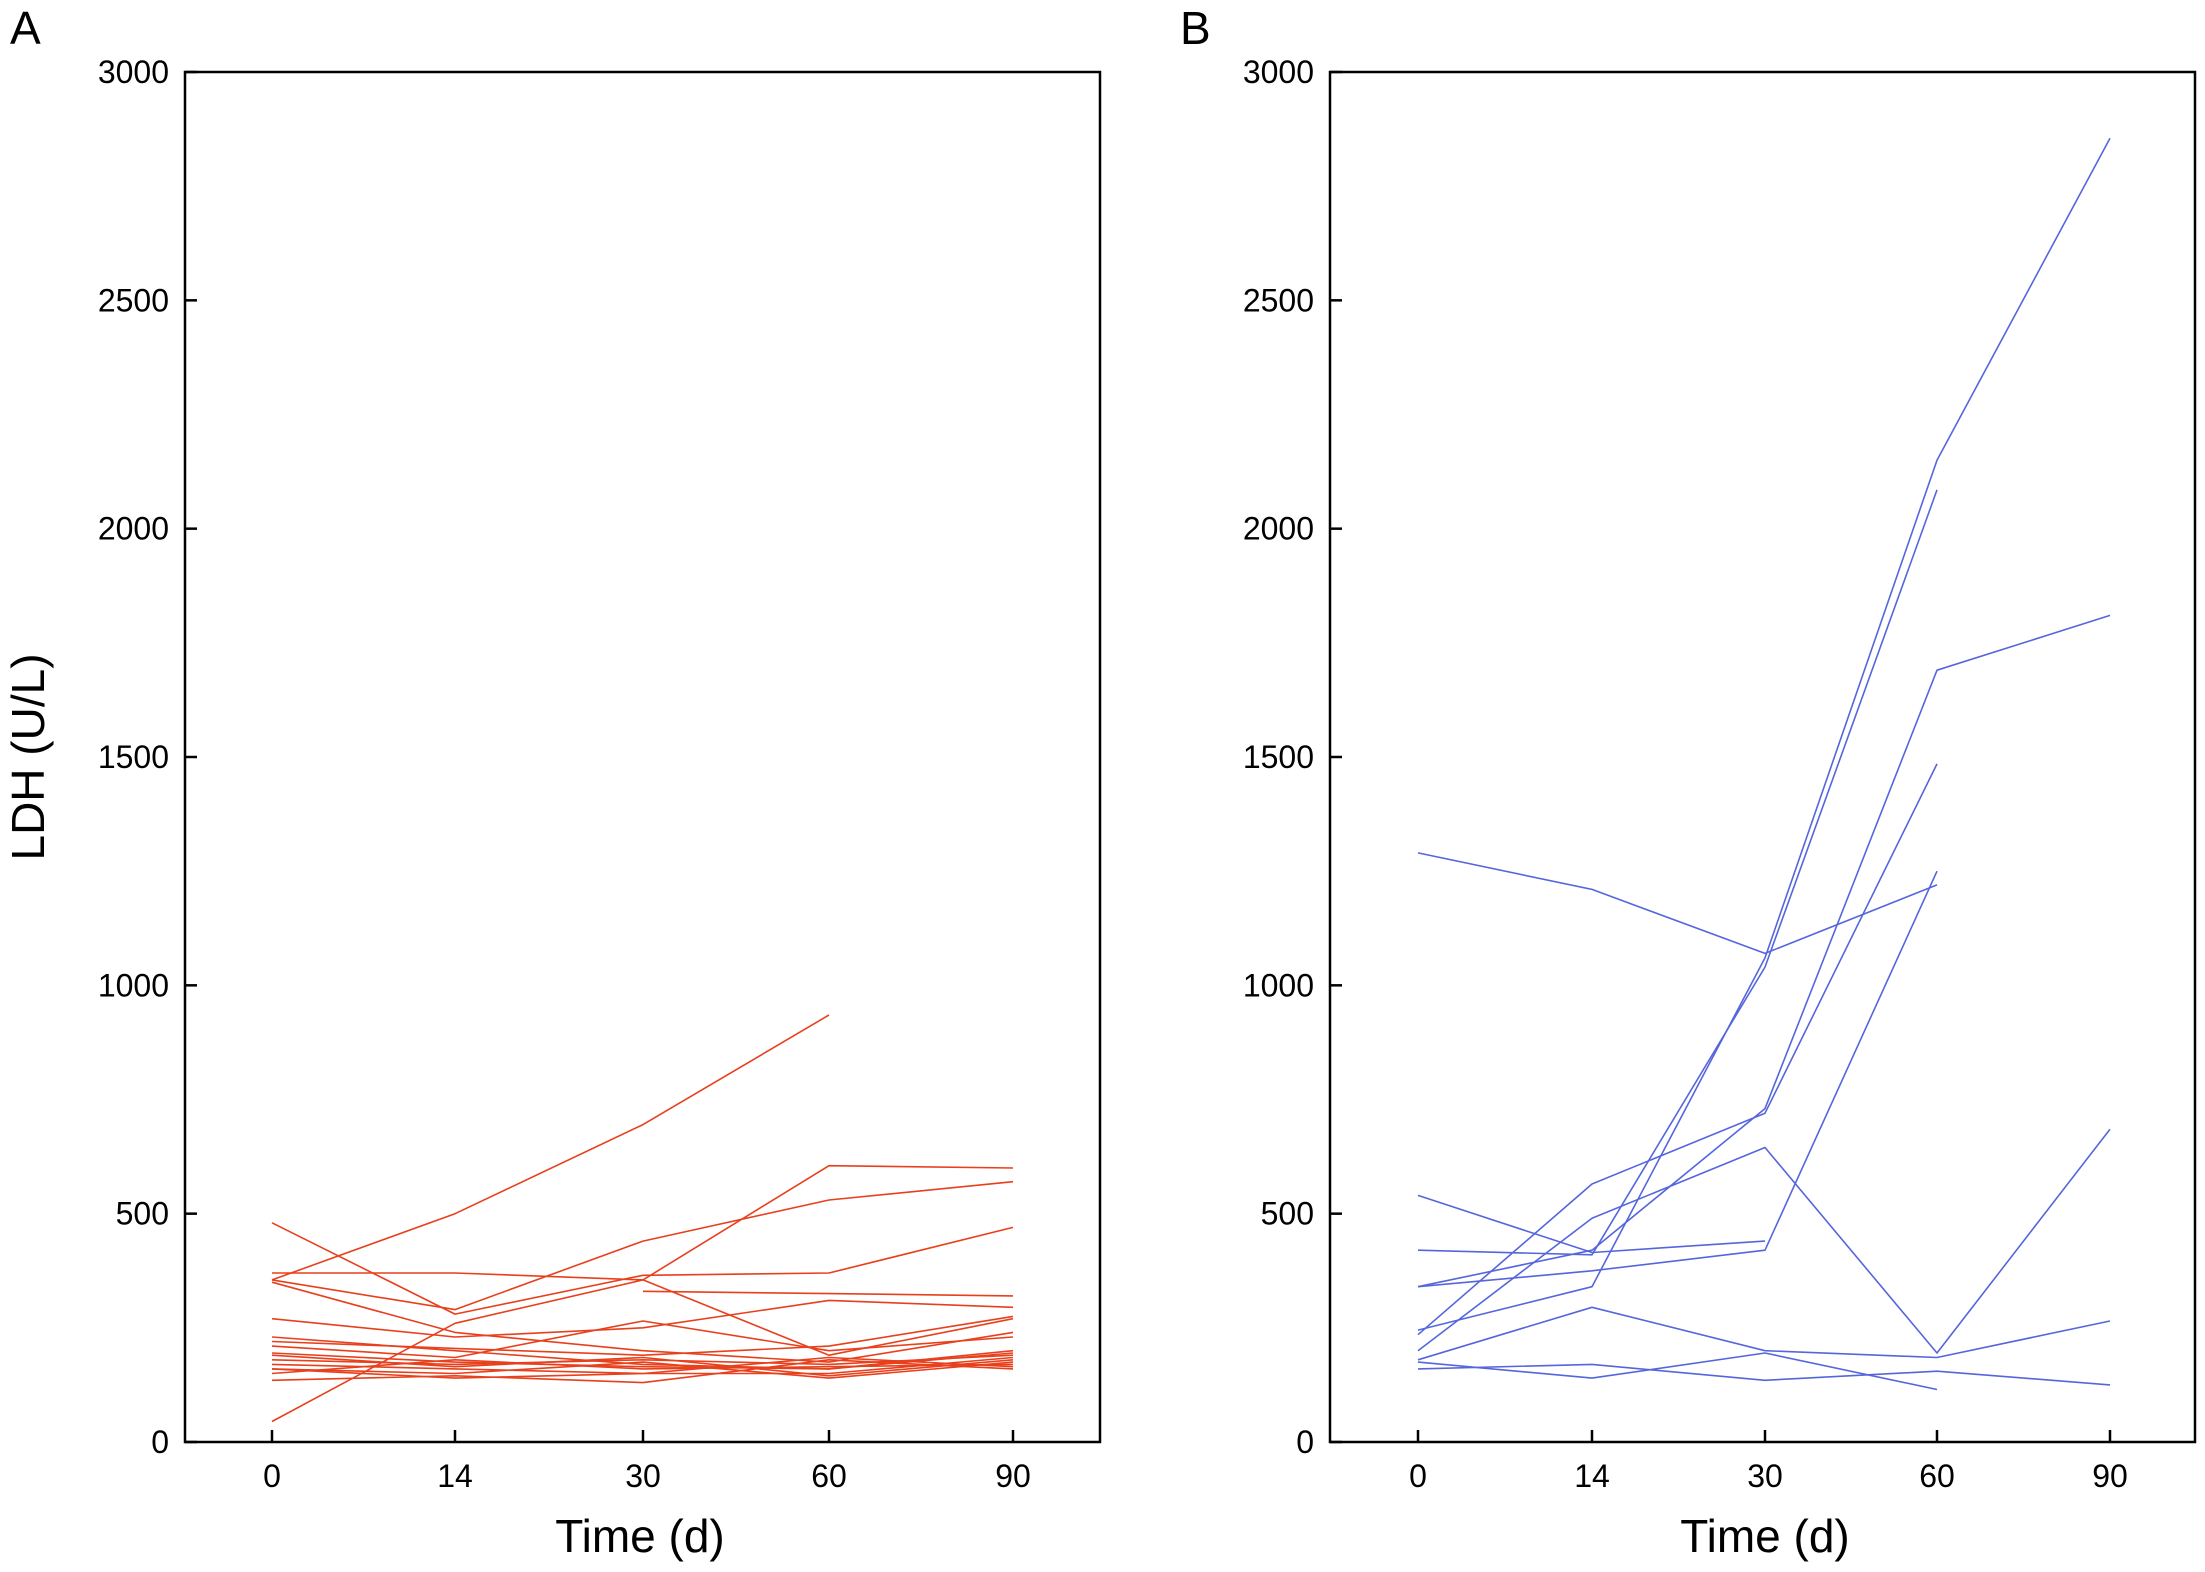  What do you see at coordinates (829, 1476) in the screenshot?
I see `x-tick-label-a-3: 60` at bounding box center [829, 1476].